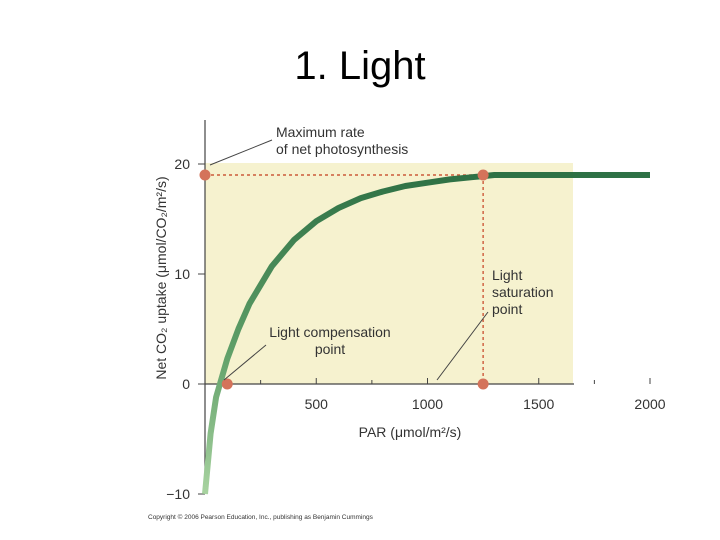  I want to click on x-tick-label: 1500, so click(538, 404).